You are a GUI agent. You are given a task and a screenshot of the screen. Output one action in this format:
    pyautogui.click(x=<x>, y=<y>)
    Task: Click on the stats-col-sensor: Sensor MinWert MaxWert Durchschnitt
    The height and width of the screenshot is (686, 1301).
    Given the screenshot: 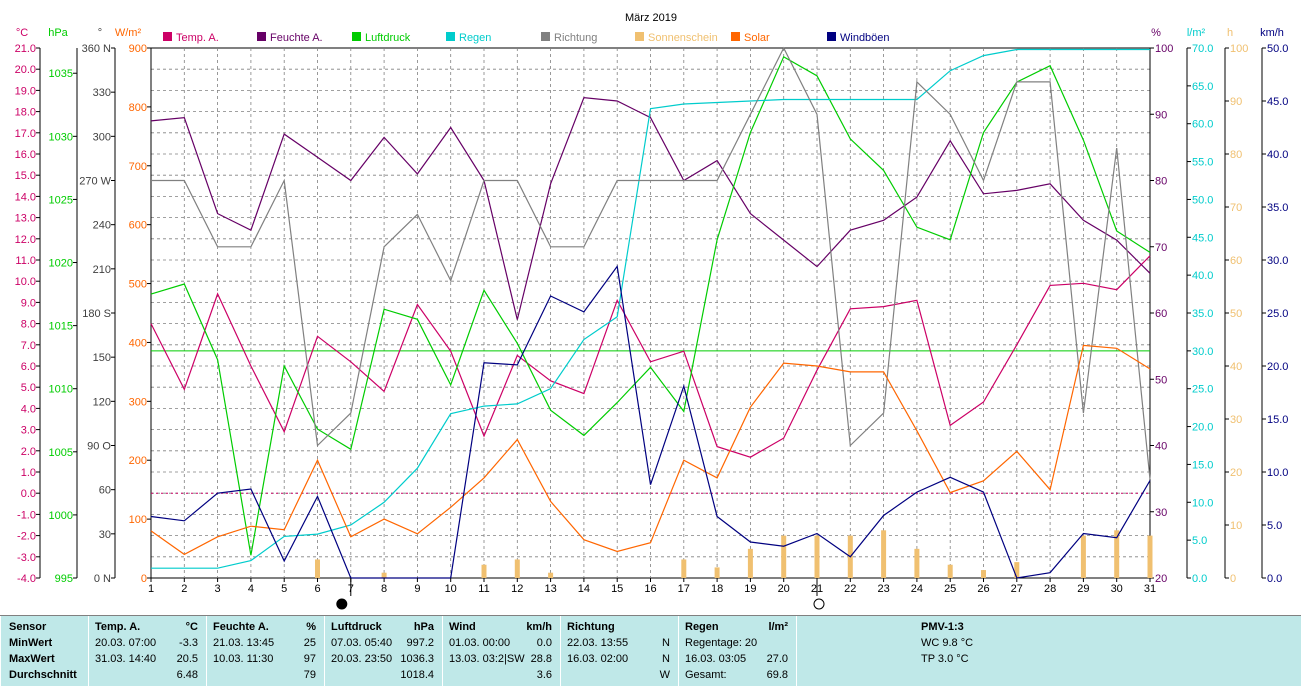 What is the action you would take?
    pyautogui.click(x=44, y=651)
    